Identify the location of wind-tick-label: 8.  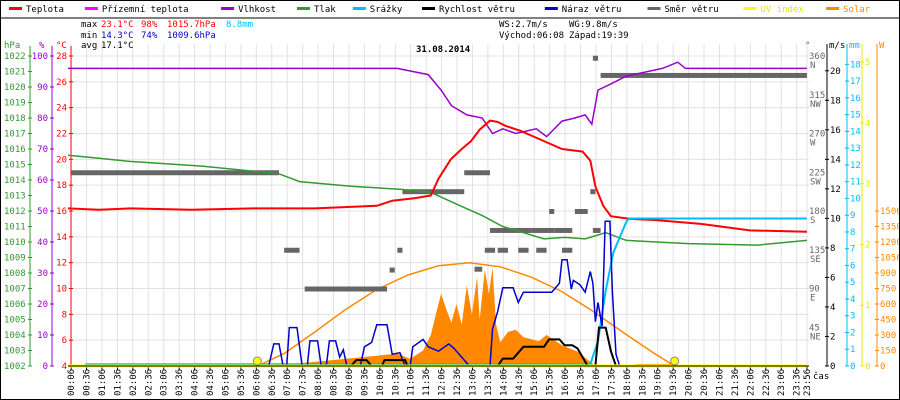
(832, 249).